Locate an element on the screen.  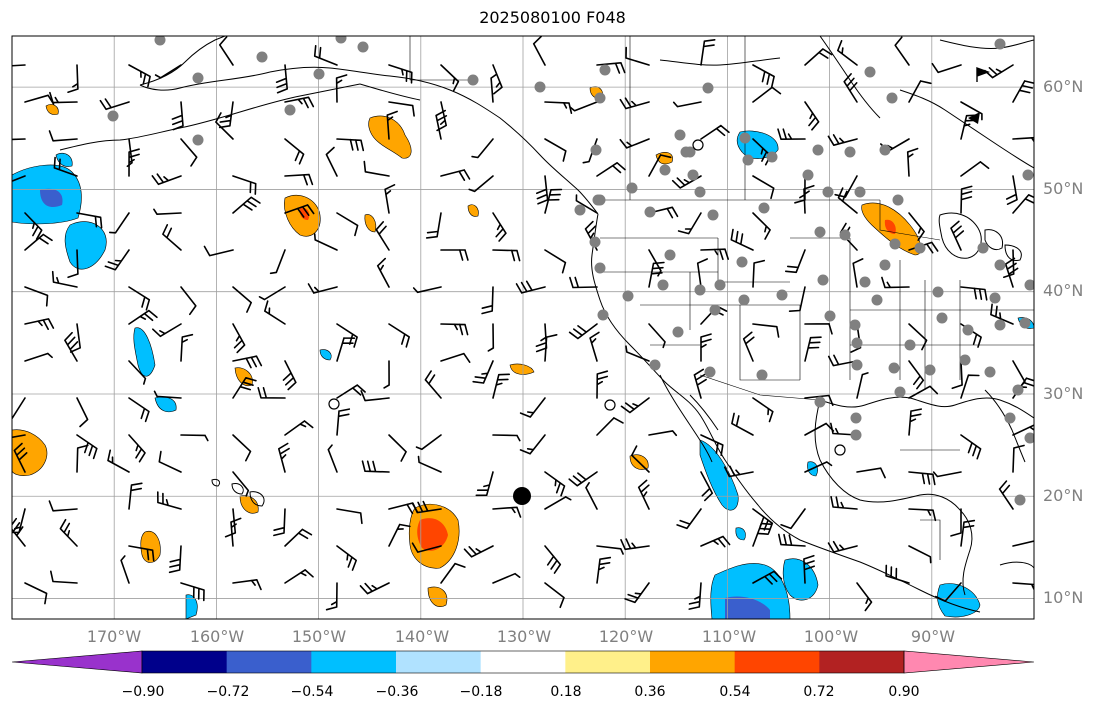
colorbar-tick-label: 0.72 is located at coordinates (819, 692).